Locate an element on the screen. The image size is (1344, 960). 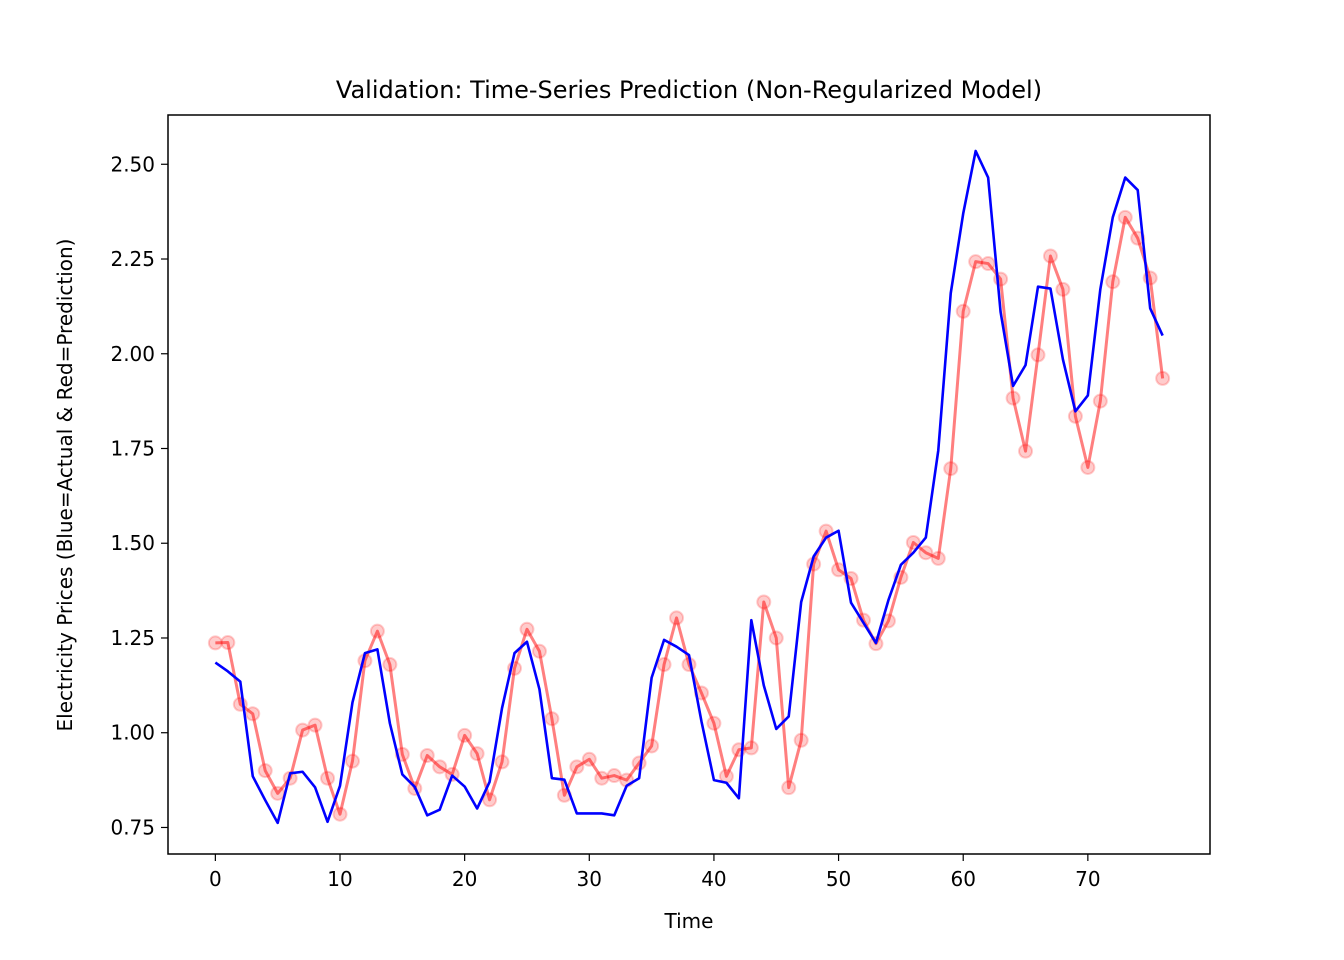
y-tick-label: 0.75 is located at coordinates (132, 827).